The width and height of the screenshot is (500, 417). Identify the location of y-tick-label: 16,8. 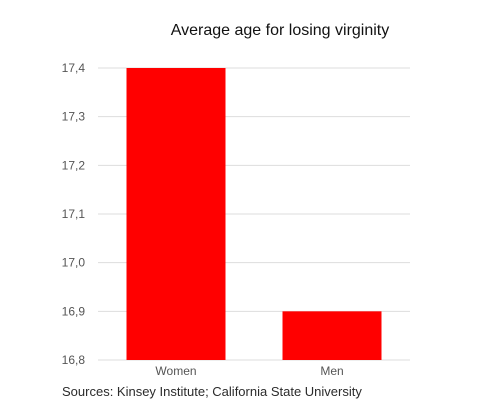
(74, 360).